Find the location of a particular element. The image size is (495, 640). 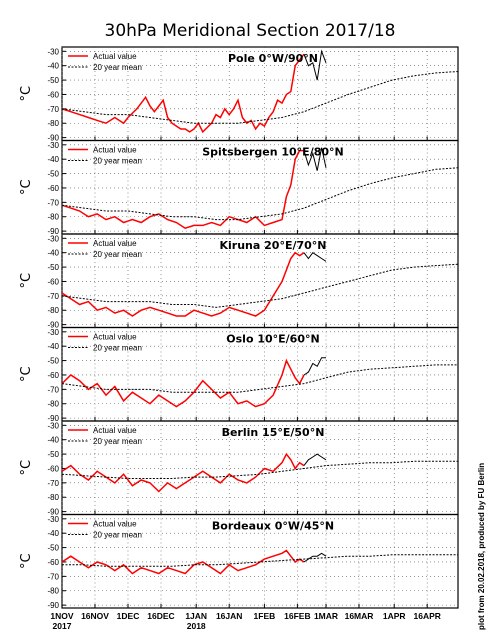

x-tick-label: 16JAN is located at coordinates (229, 616).